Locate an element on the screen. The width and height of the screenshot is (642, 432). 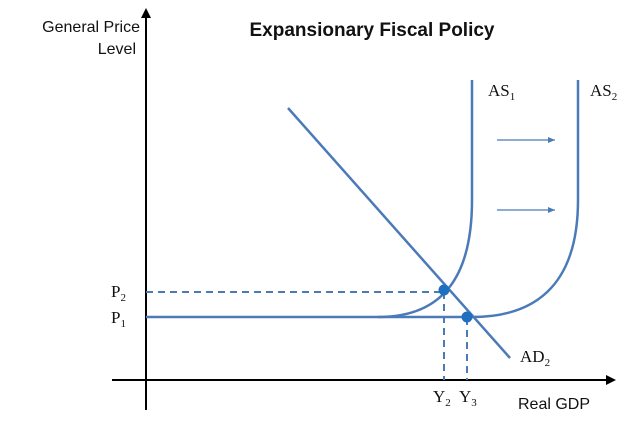
diagram-title: Expansionary Fiscal Policy is located at coordinates (372, 30).